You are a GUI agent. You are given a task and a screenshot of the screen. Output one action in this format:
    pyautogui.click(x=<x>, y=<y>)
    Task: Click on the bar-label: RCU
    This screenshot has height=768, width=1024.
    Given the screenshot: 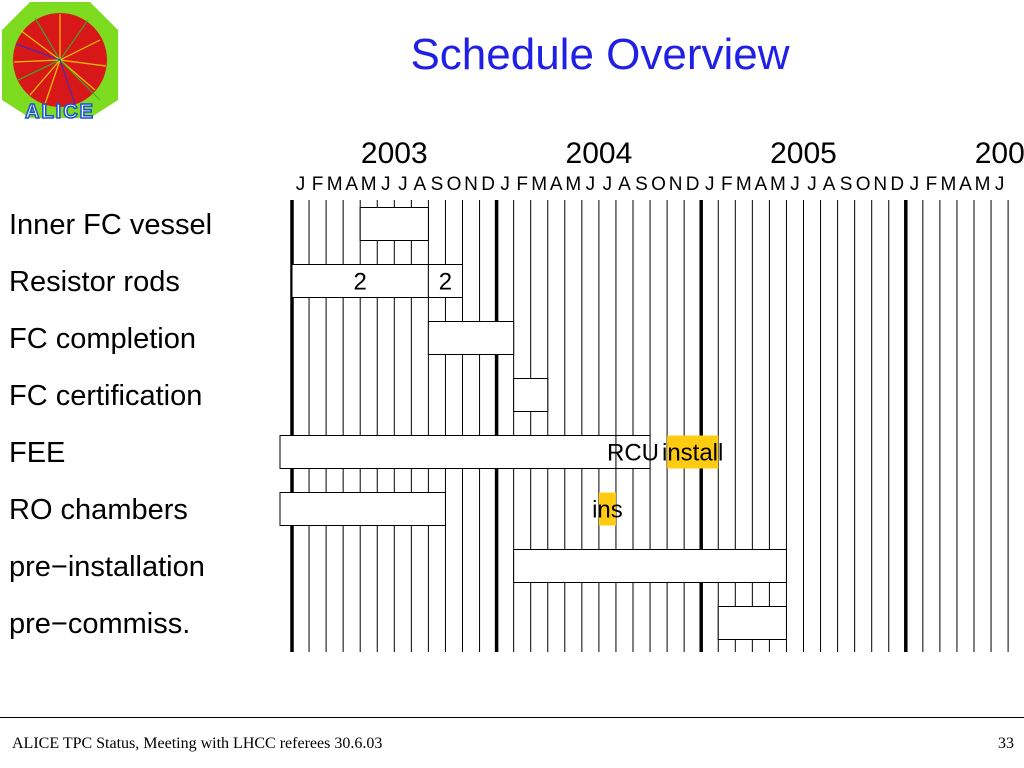 What is the action you would take?
    pyautogui.click(x=633, y=453)
    